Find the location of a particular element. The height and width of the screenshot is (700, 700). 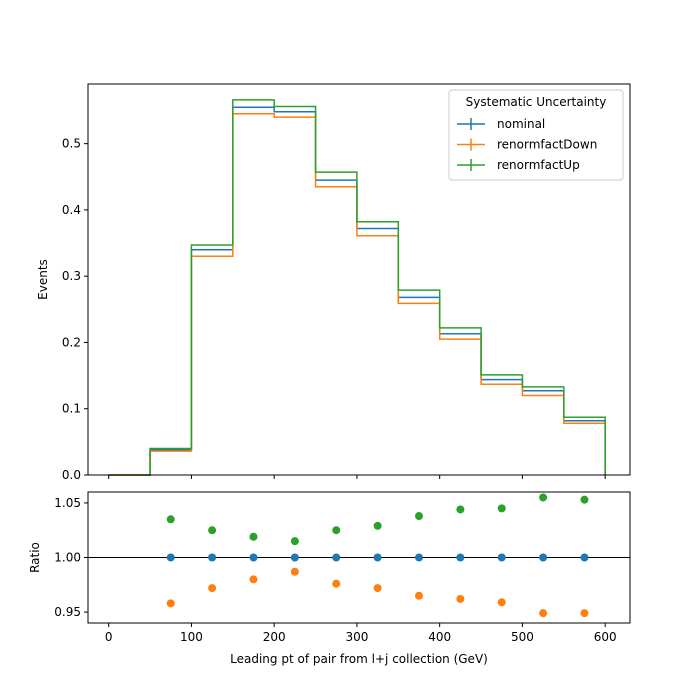

ratio-points-group is located at coordinates (377, 555).